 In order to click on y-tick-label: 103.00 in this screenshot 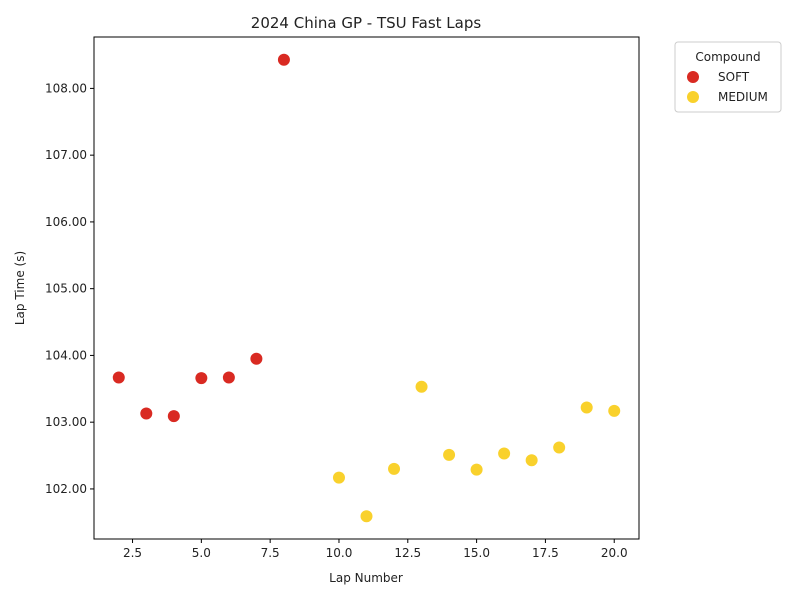, I will do `click(66, 422)`.